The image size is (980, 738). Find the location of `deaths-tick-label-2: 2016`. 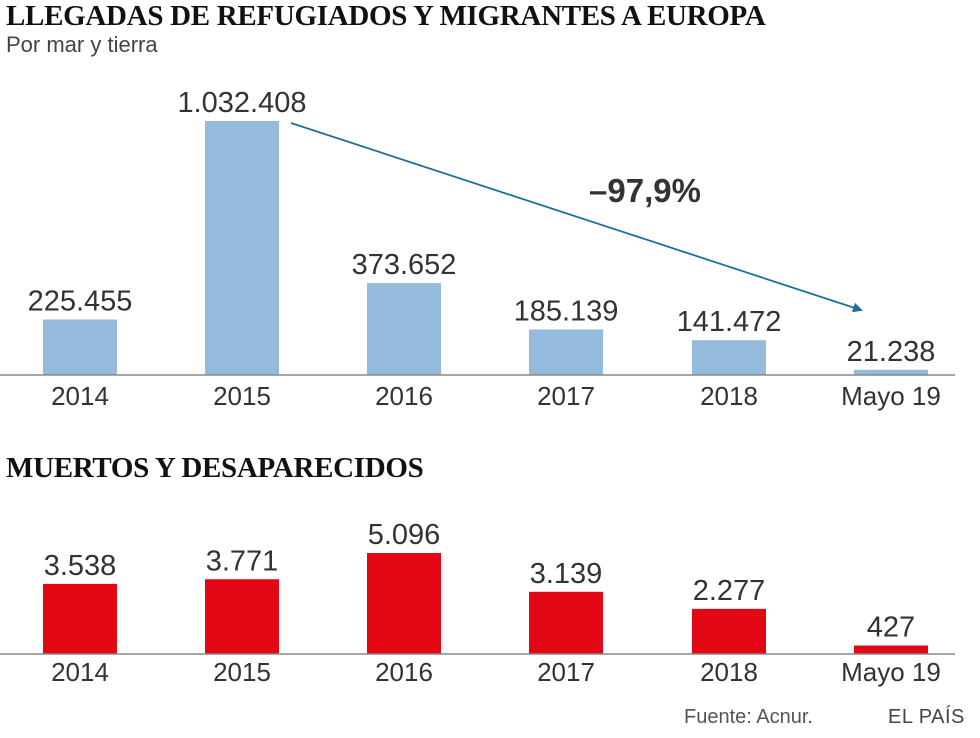

deaths-tick-label-2: 2016 is located at coordinates (404, 672).